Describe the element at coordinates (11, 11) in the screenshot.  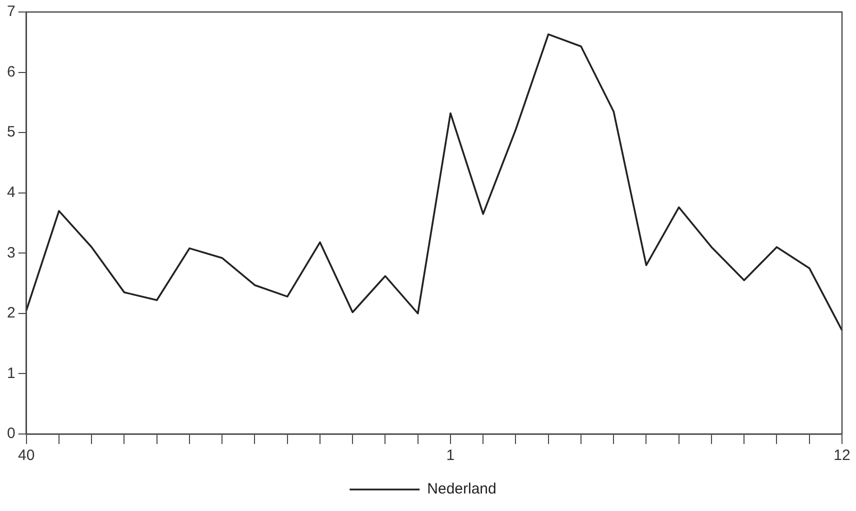
I see `y-tick-label: 7` at that location.